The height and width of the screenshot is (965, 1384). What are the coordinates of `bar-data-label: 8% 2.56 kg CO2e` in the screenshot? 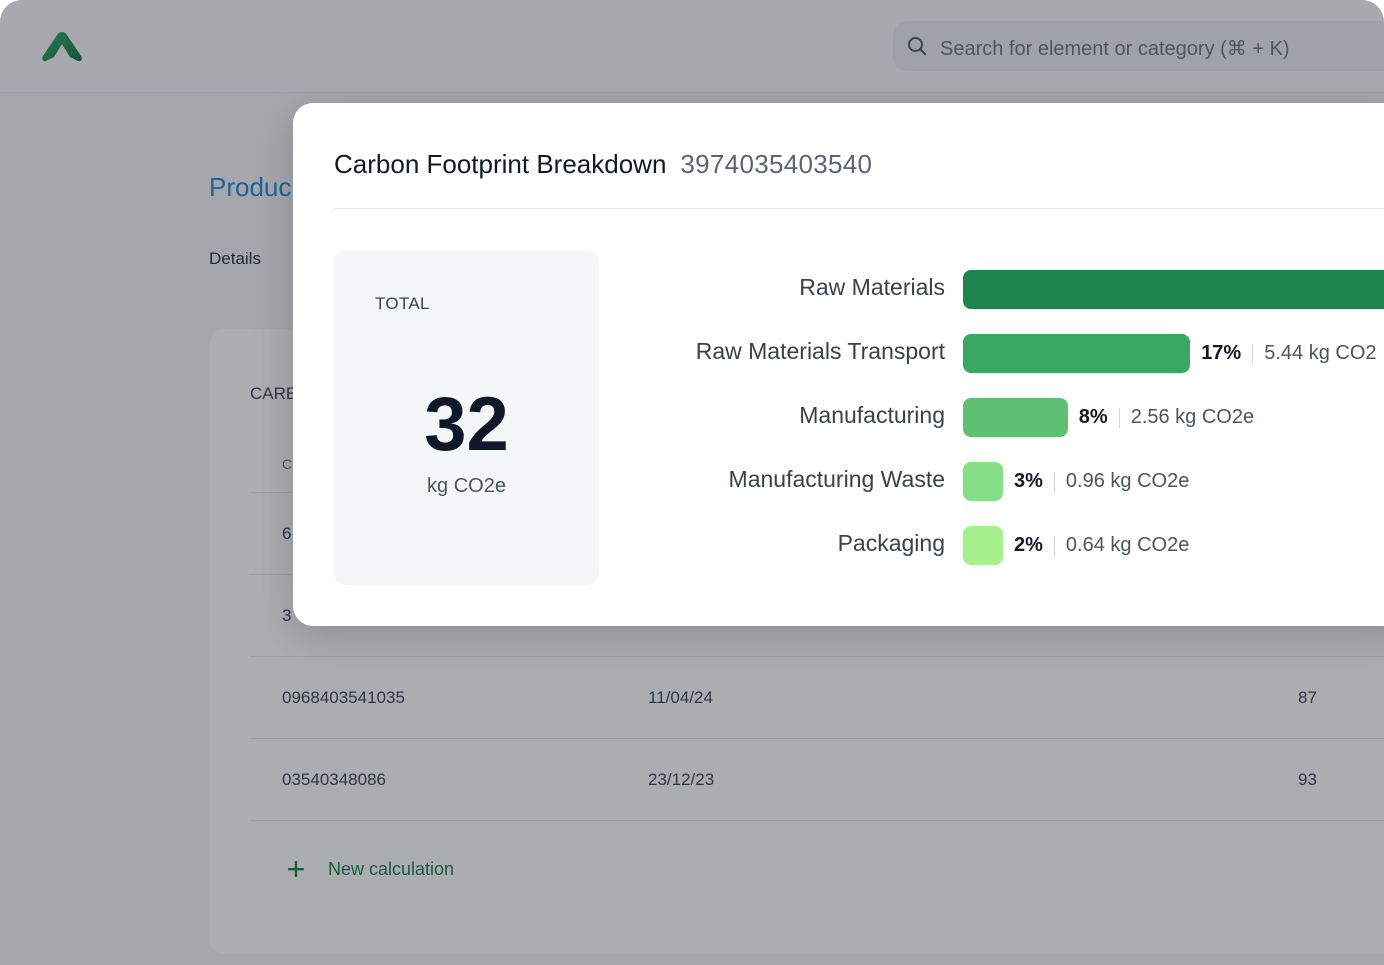 It's located at (1166, 417).